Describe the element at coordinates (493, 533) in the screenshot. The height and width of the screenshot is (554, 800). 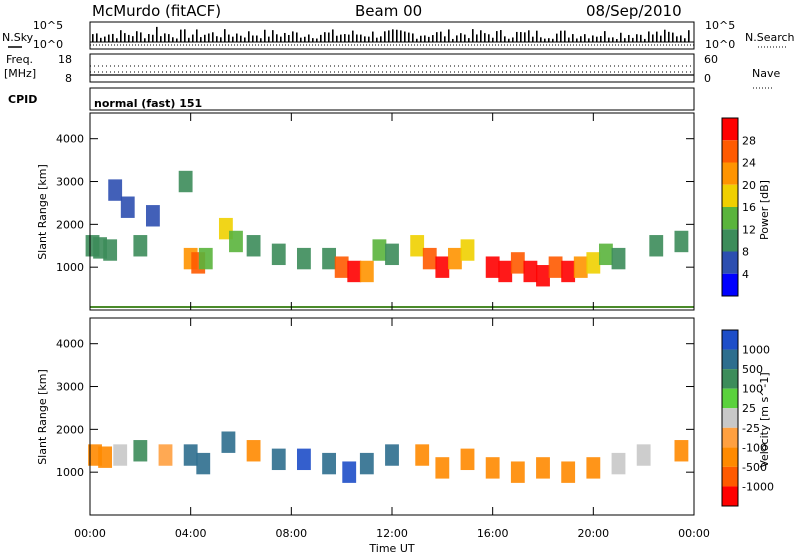
I see `time-tick-label: 16:00` at that location.